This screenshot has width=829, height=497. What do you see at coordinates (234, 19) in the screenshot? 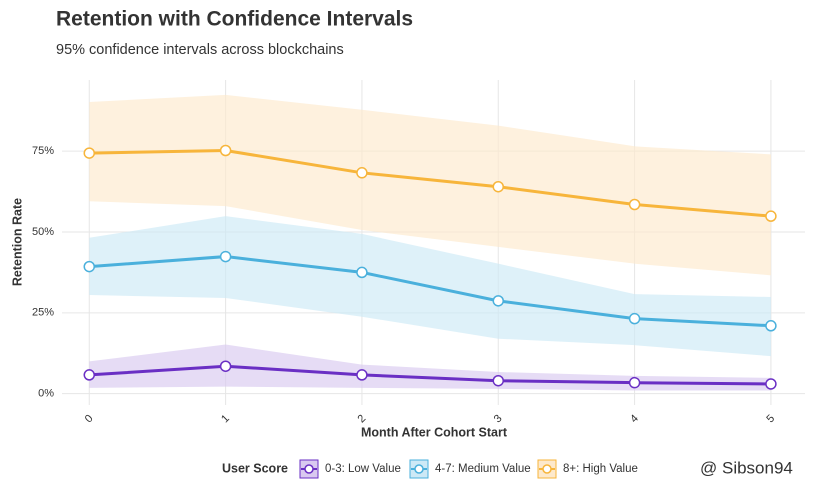
I see `chart-title: Retention with Confidence Intervals` at bounding box center [234, 19].